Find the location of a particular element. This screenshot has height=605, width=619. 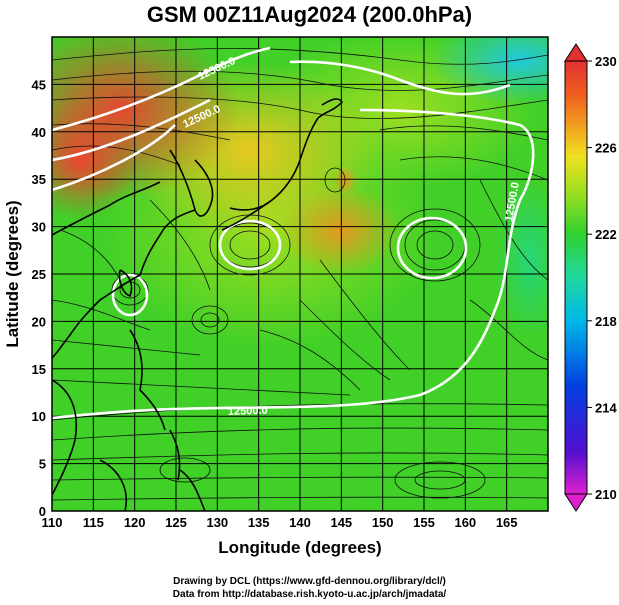

colorbar-tick-label: 226 is located at coordinates (606, 148).